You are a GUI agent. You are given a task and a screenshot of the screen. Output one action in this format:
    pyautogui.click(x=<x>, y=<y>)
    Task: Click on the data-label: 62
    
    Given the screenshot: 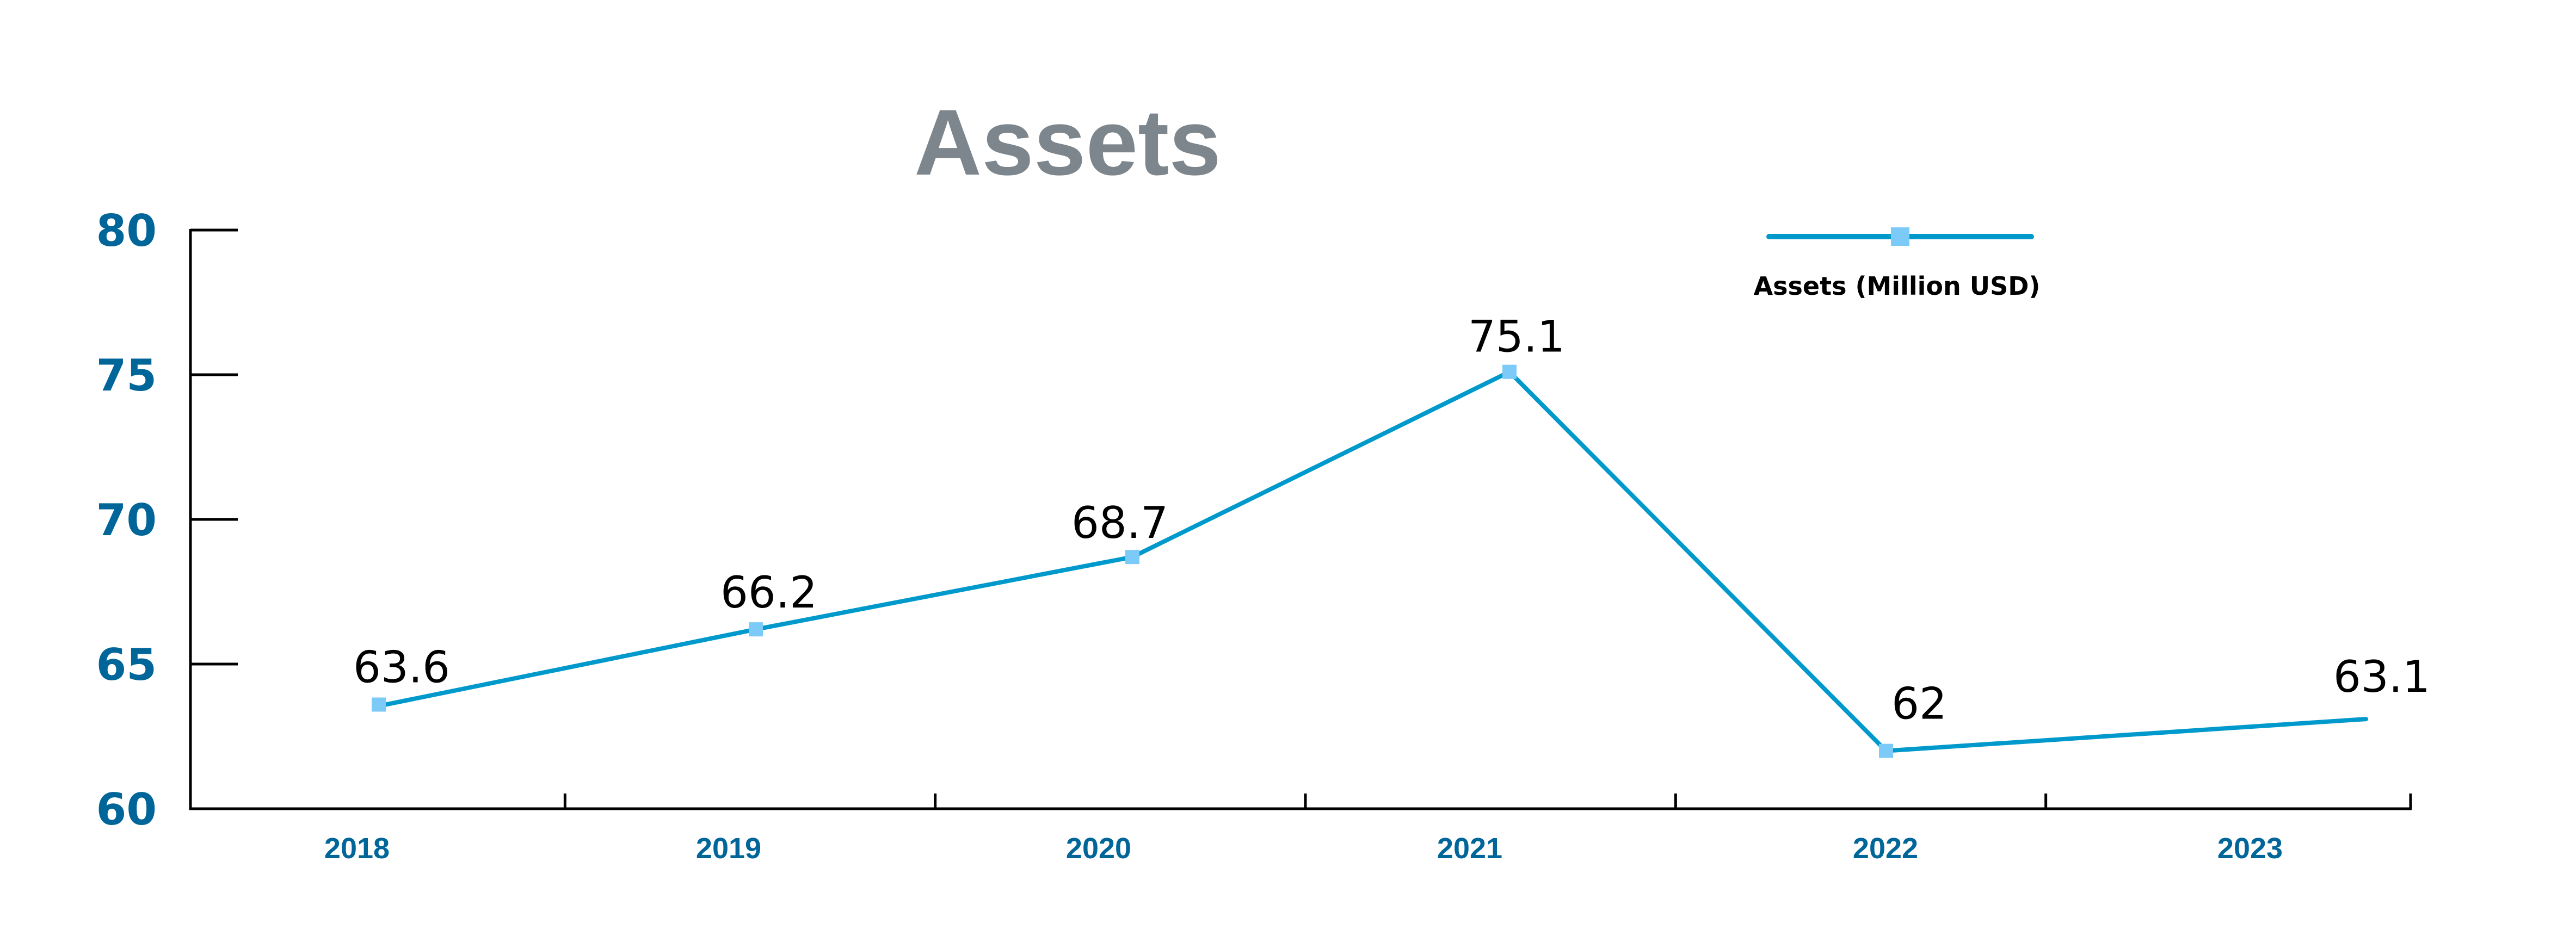 What is the action you would take?
    pyautogui.click(x=1919, y=704)
    